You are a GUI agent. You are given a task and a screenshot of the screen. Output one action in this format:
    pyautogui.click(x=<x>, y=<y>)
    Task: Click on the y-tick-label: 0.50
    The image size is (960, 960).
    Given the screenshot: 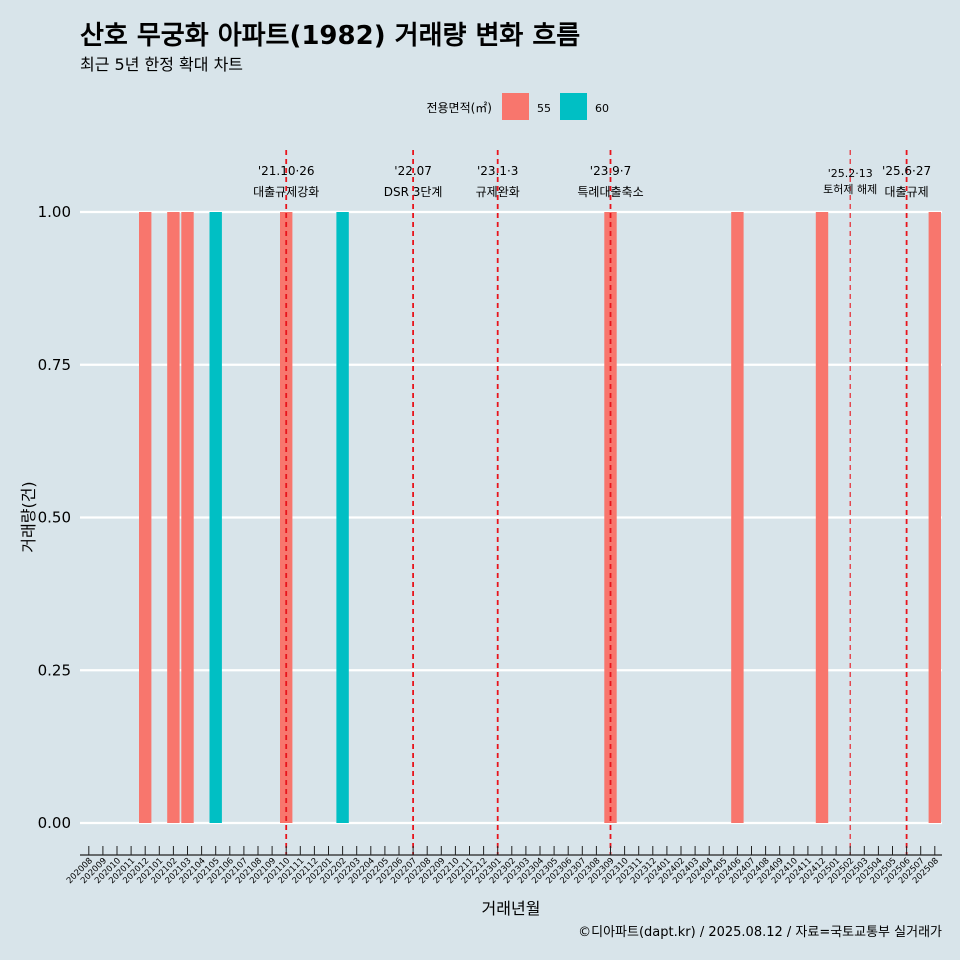 What is the action you would take?
    pyautogui.click(x=54, y=518)
    